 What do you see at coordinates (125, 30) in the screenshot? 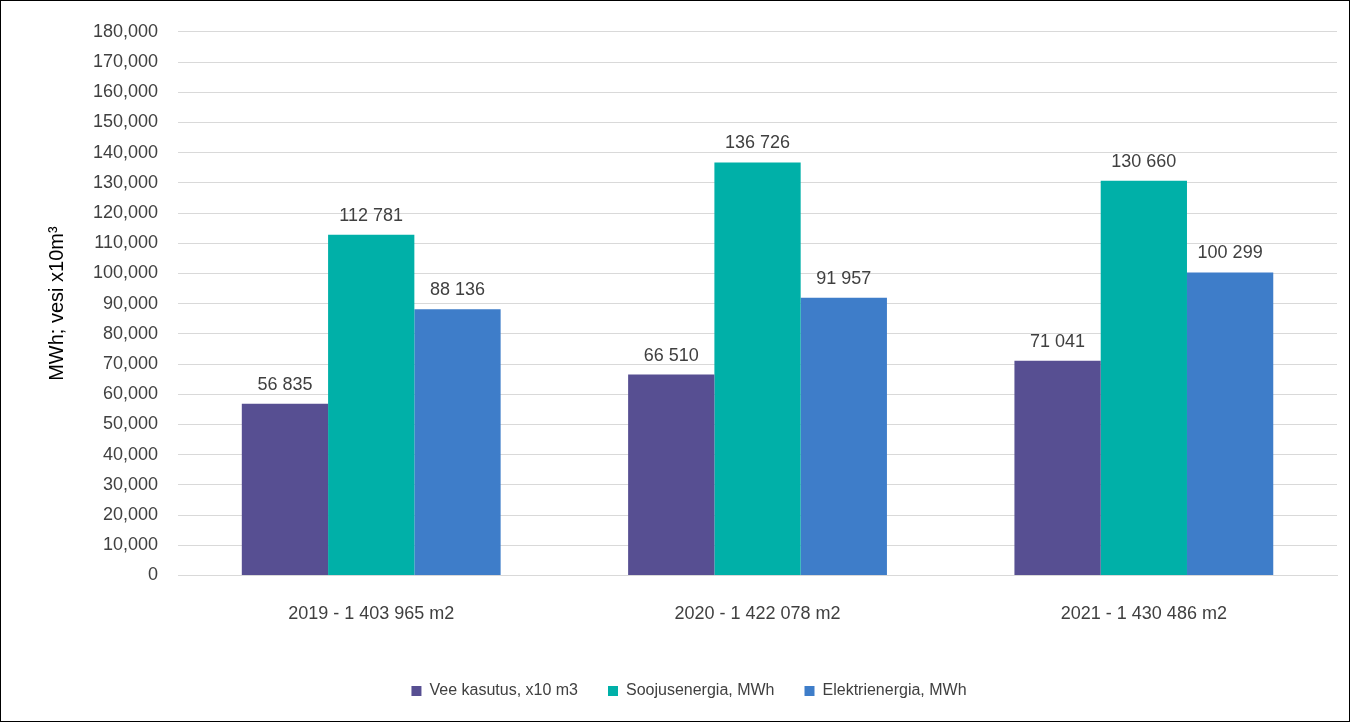
I see `y-tick-label: 180,000` at bounding box center [125, 30].